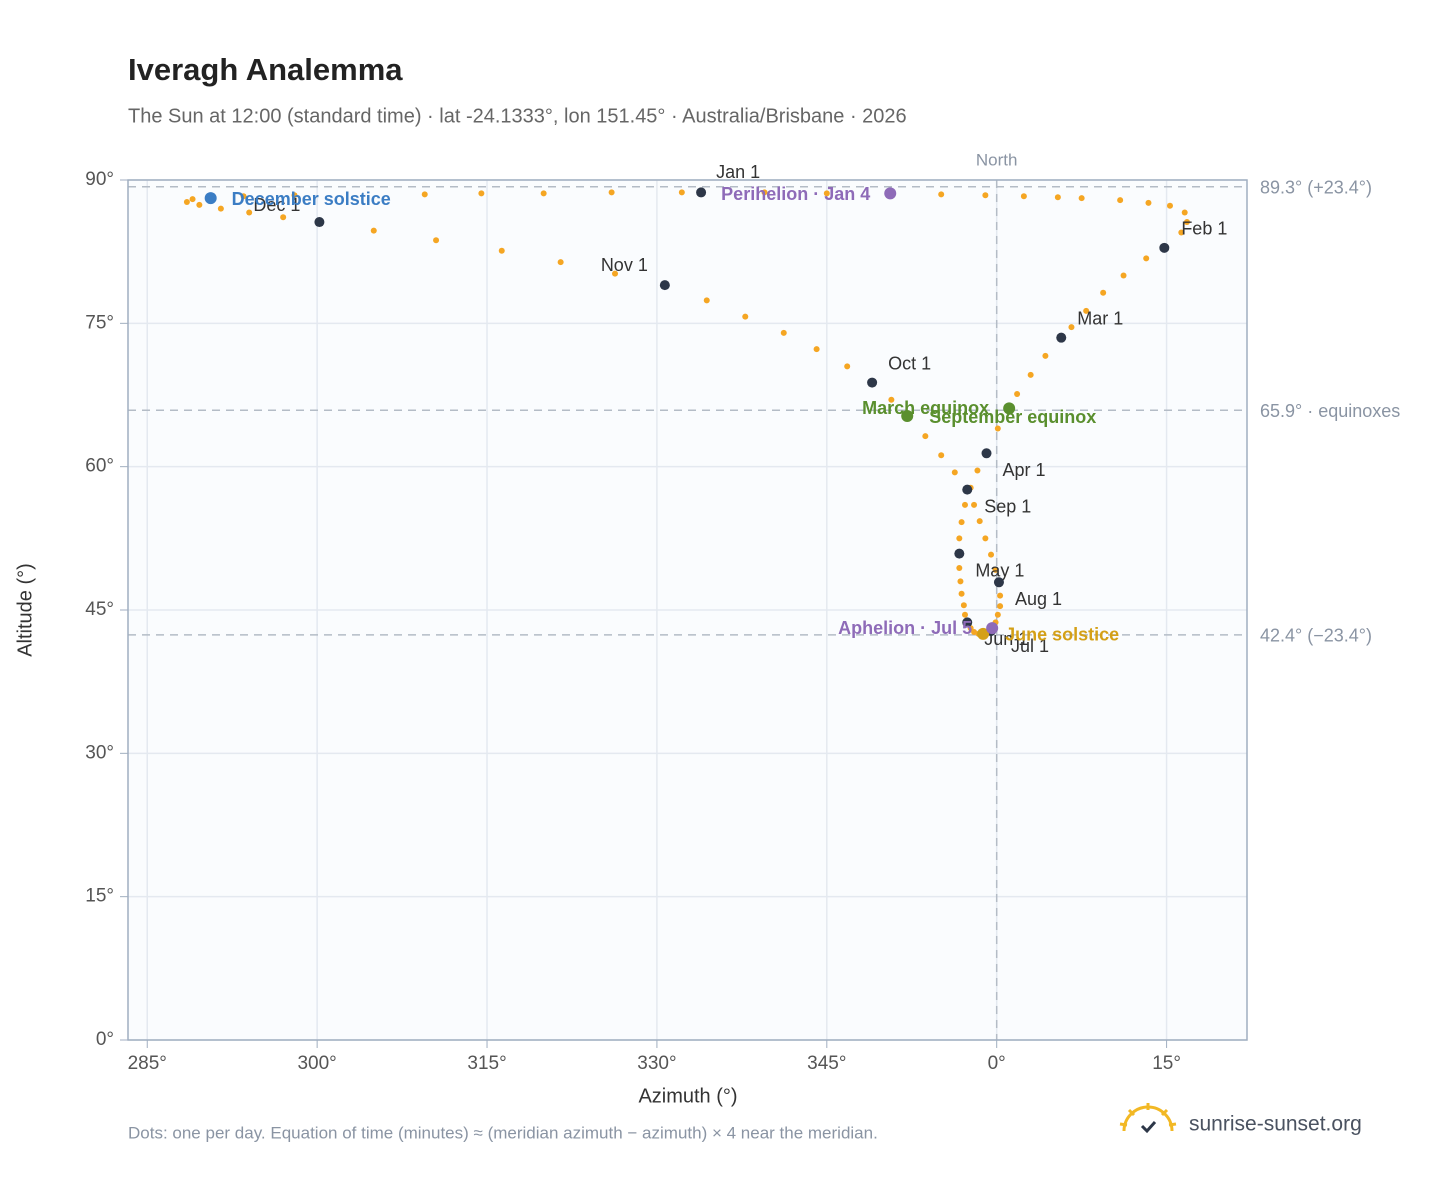 The image size is (1448, 1188). I want to click on month-label: Jul 1, so click(1030, 646).